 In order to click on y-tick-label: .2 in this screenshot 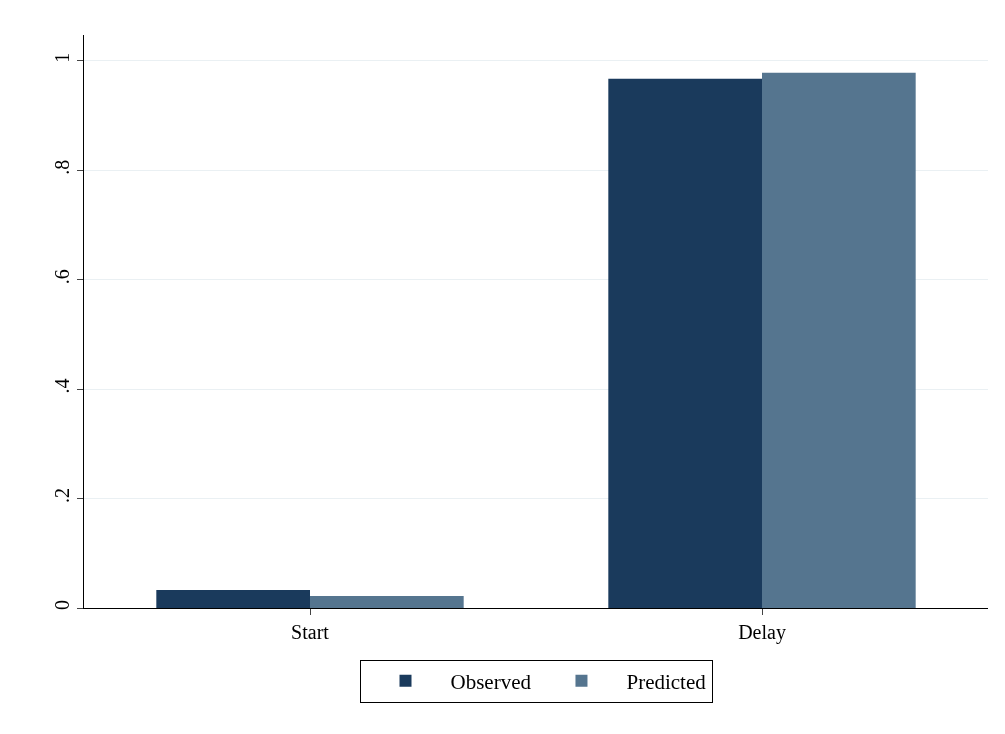, I will do `click(62, 496)`.